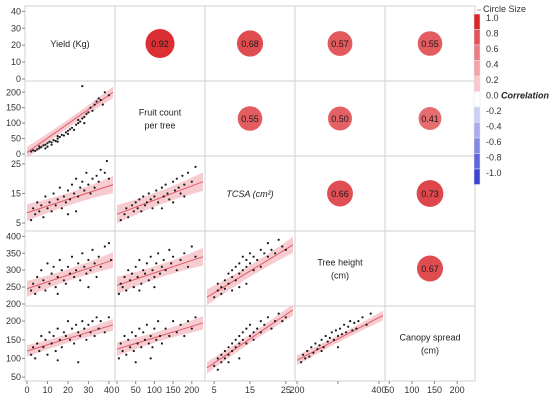 This screenshot has height=407, width=550. What do you see at coordinates (214, 390) in the screenshot?
I see `x-tick-label: 5` at bounding box center [214, 390].